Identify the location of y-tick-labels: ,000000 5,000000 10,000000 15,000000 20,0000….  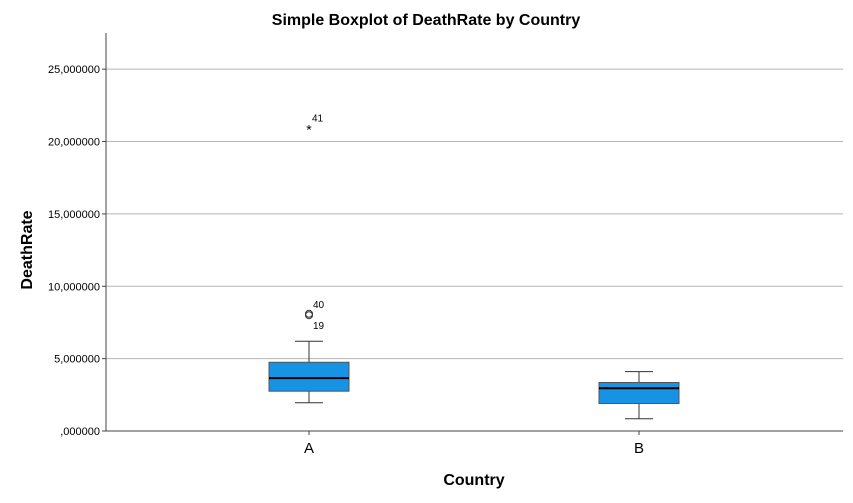
(74, 251).